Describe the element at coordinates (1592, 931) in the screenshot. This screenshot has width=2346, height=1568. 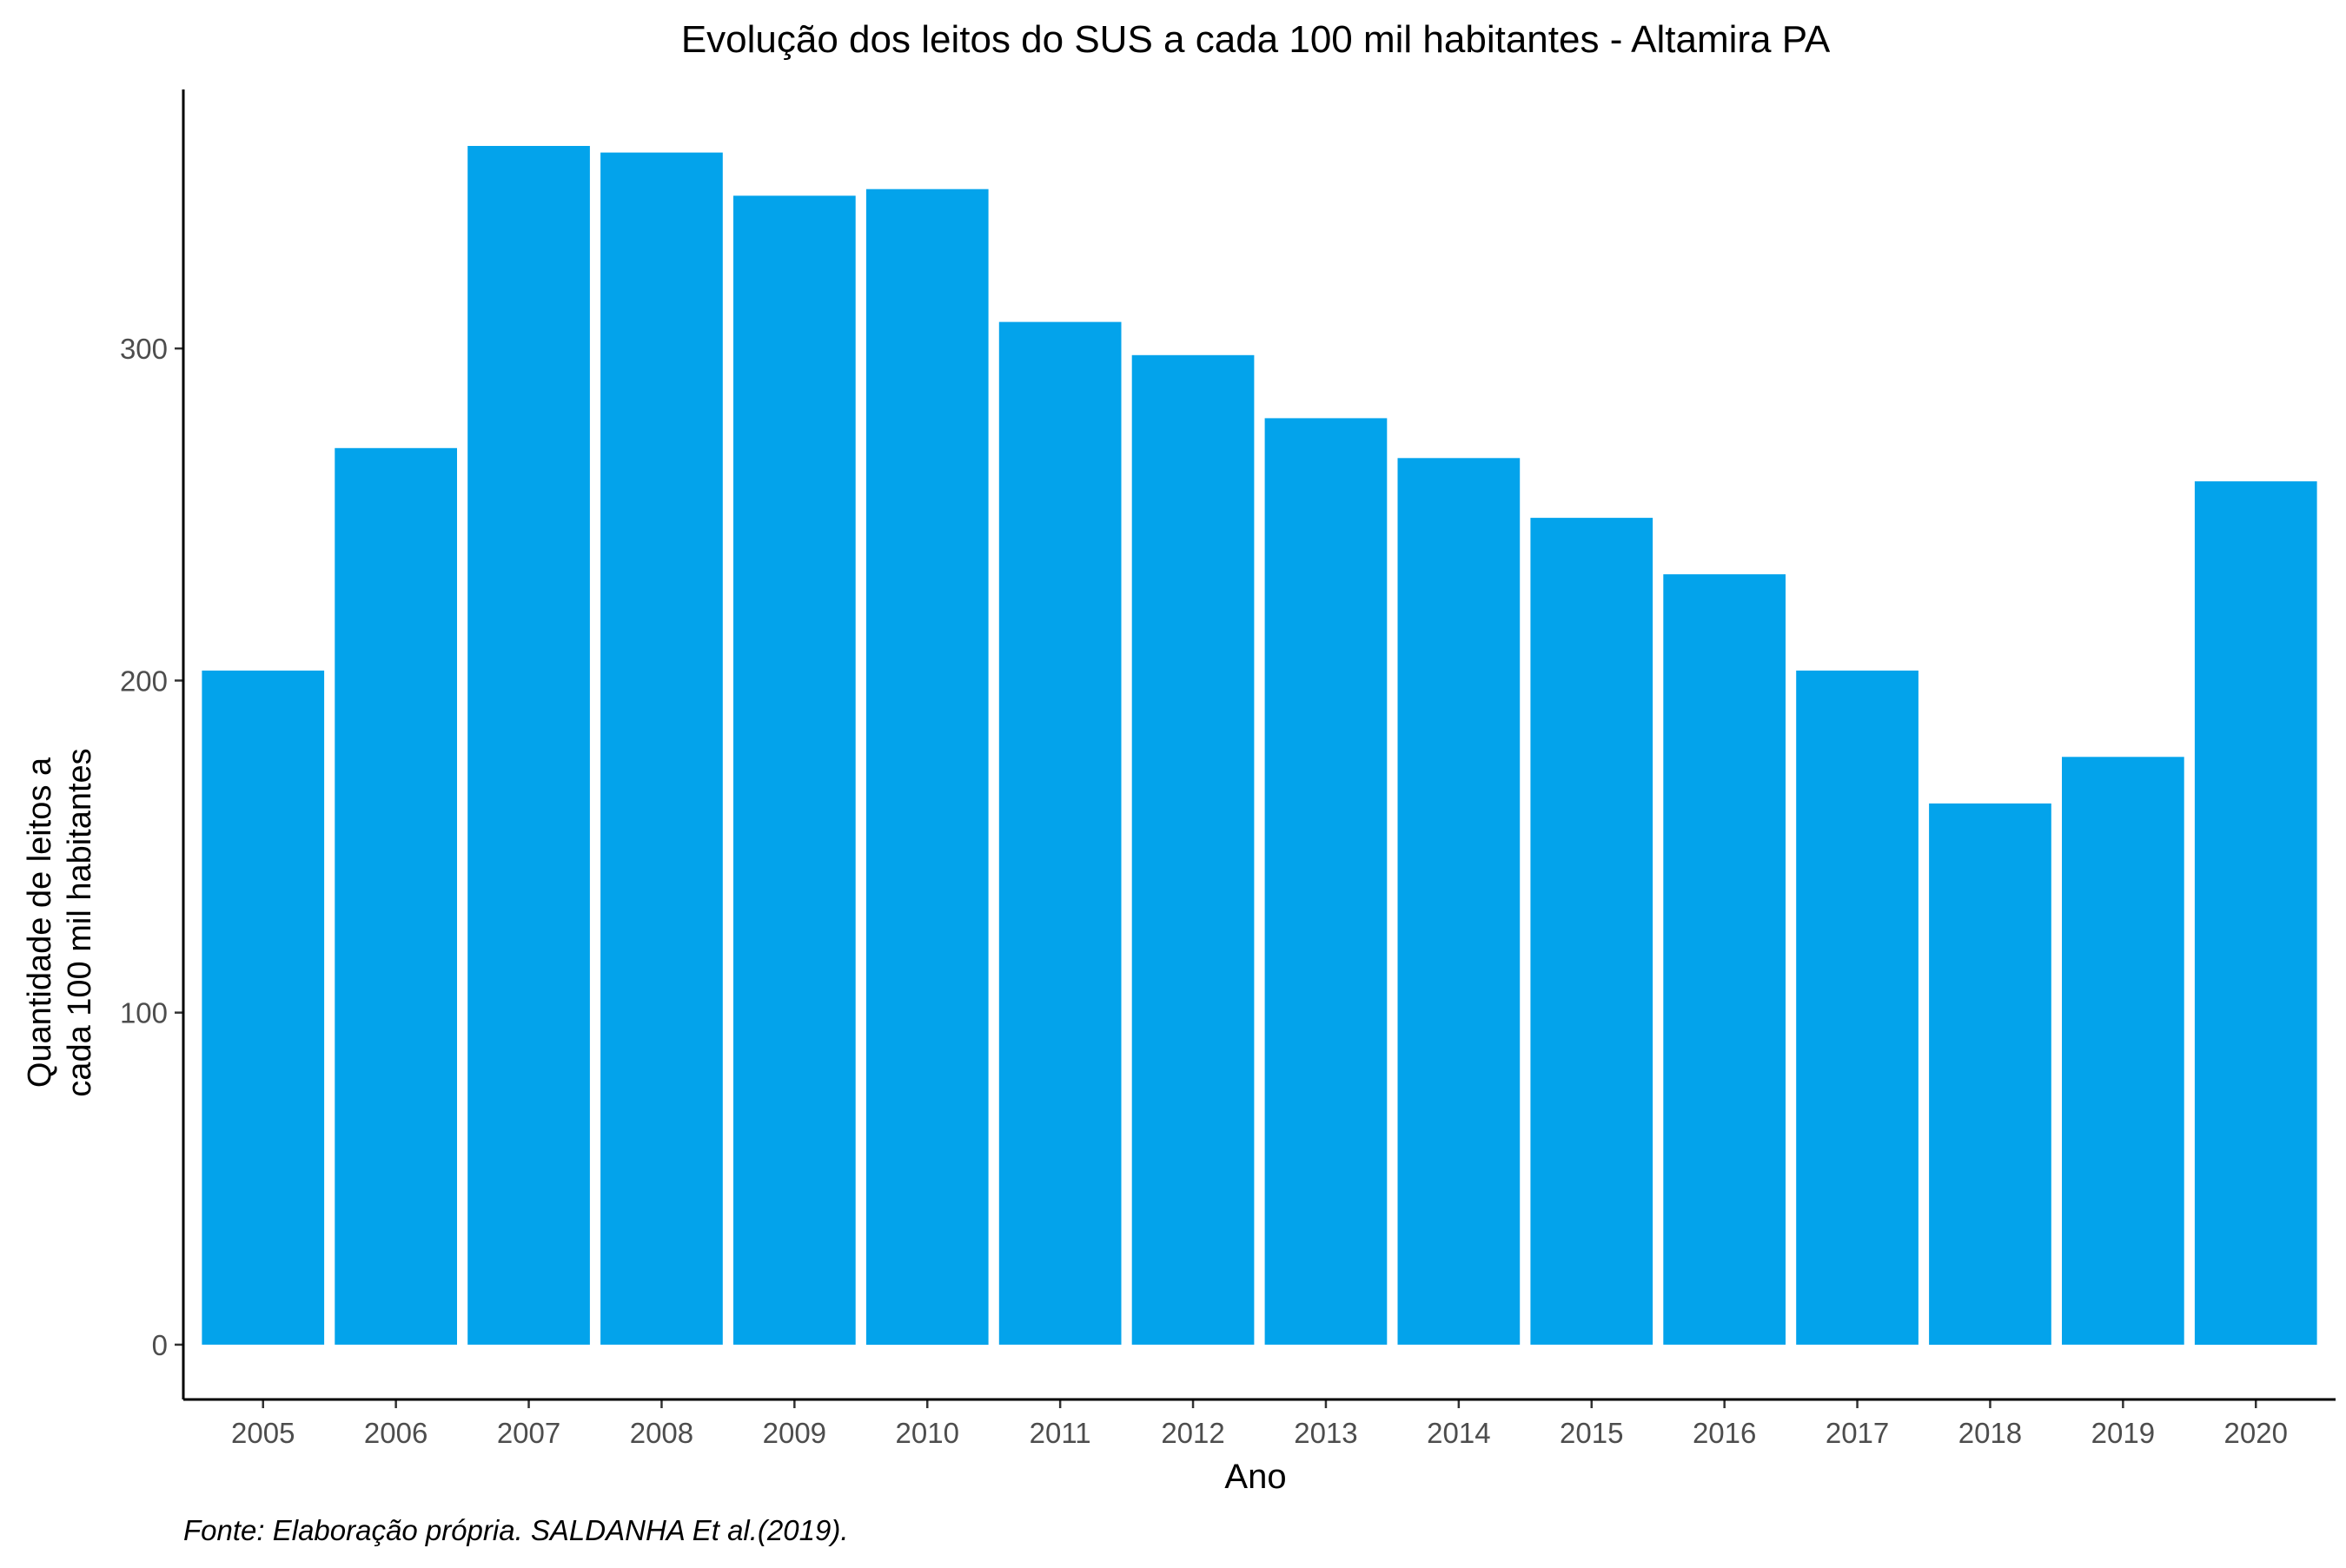
I see `bar-2015` at that location.